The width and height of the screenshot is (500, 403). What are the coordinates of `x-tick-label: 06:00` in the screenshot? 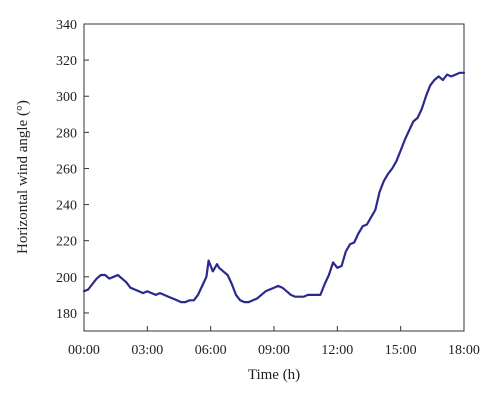 It's located at (211, 350).